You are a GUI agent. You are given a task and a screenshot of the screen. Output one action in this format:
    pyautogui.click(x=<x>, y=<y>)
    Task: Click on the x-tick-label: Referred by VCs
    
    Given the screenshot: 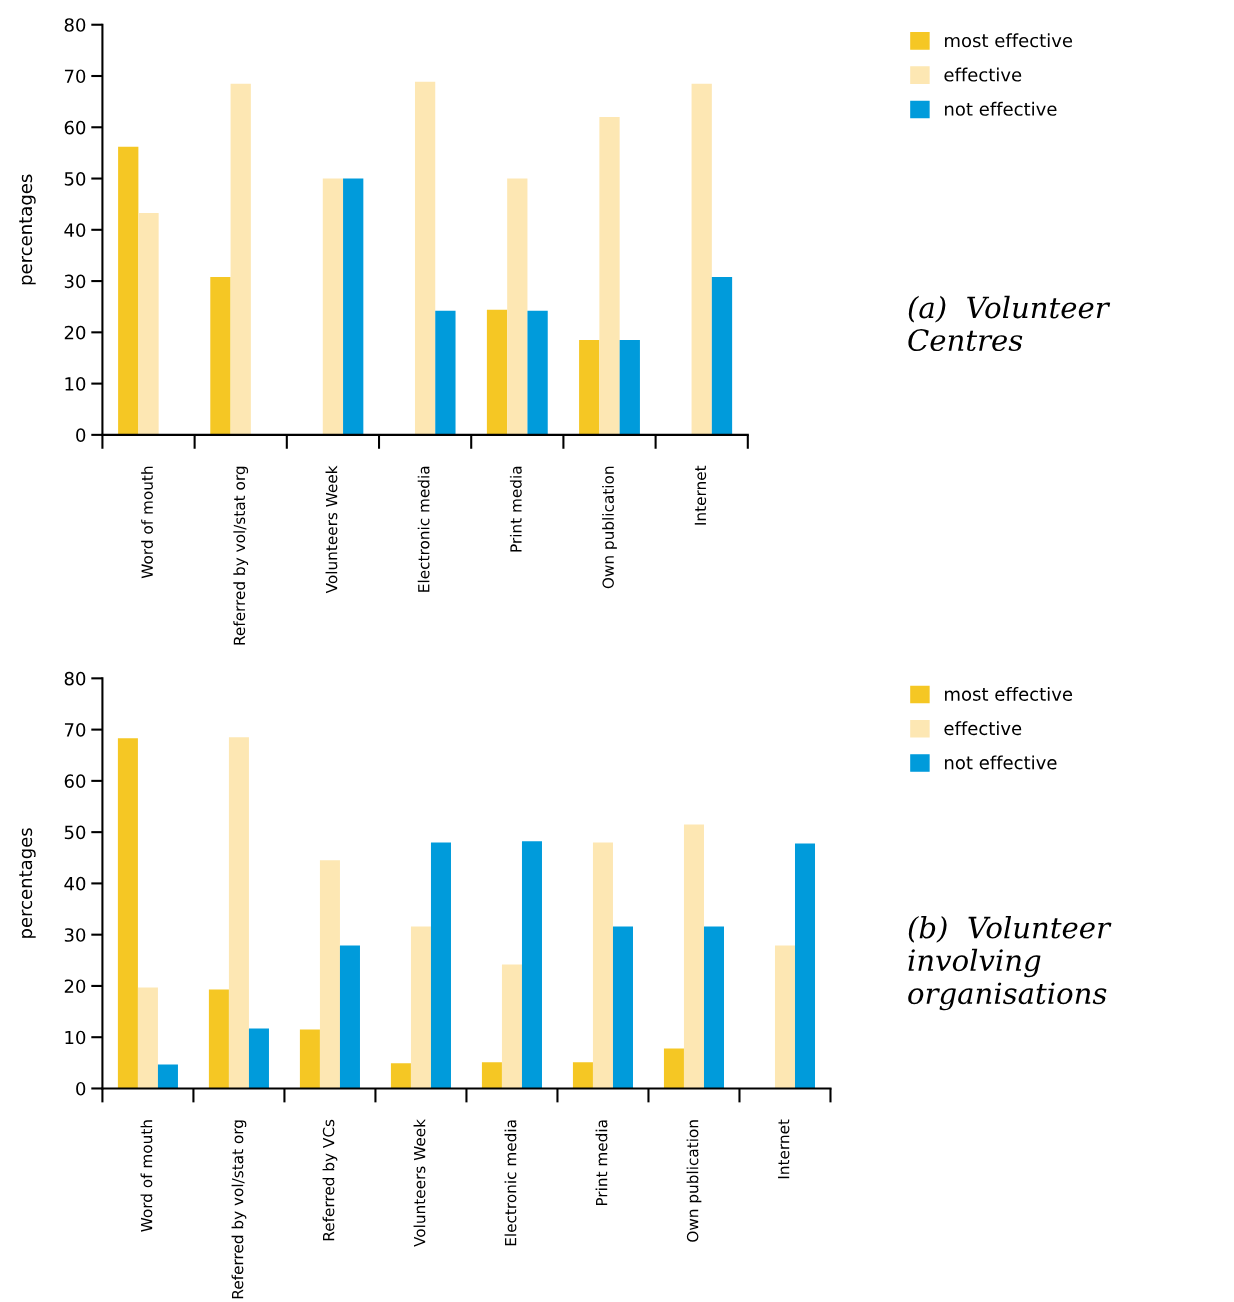 What is the action you would take?
    pyautogui.click(x=330, y=1180)
    